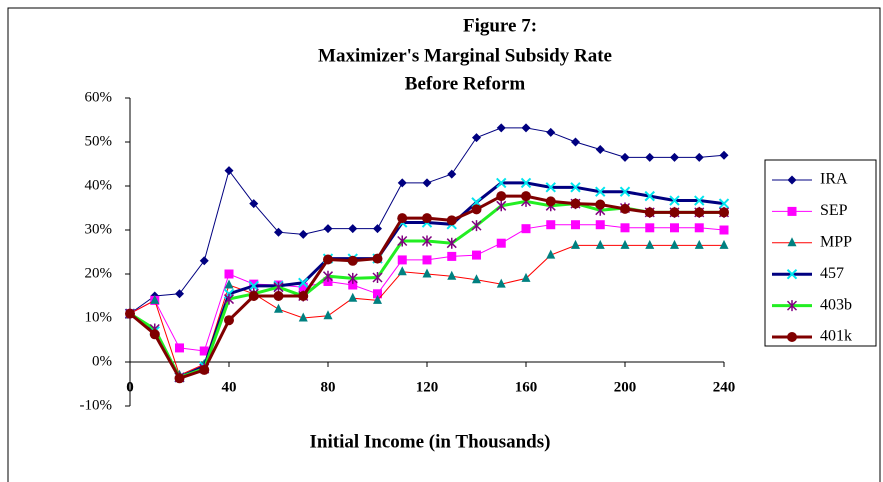  What do you see at coordinates (430, 441) in the screenshot?
I see `x-axis-label: Initial Income (in Thousands)` at bounding box center [430, 441].